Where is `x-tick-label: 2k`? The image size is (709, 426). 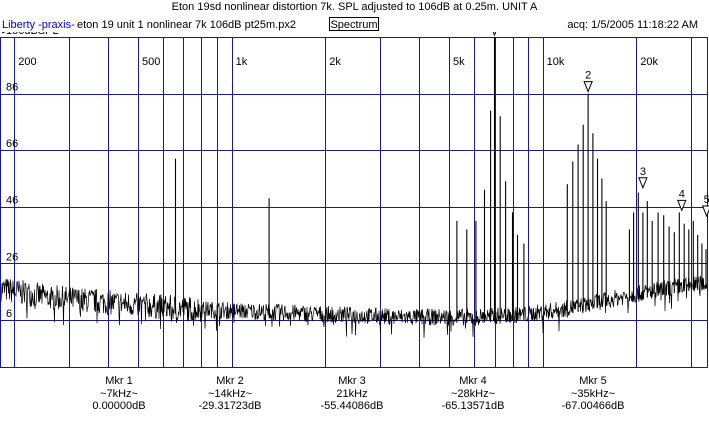 x-tick-label: 2k is located at coordinates (335, 62).